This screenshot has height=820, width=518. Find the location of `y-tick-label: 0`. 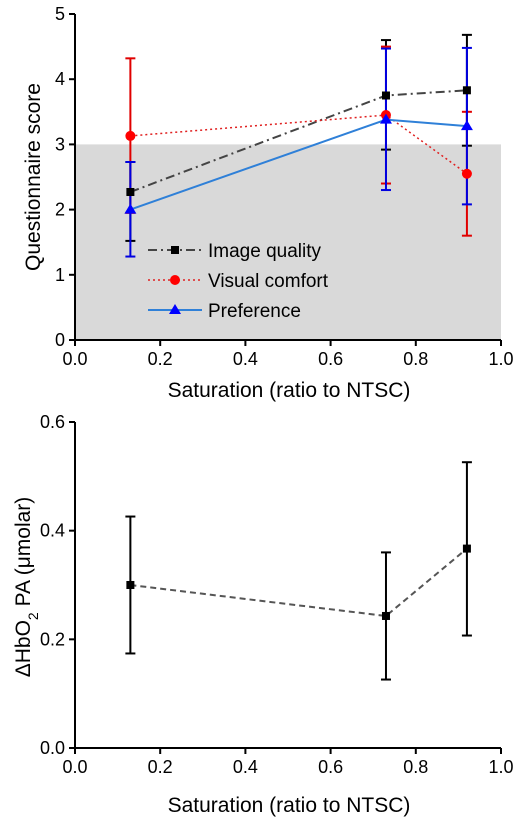

y-tick-label: 0 is located at coordinates (60, 340).